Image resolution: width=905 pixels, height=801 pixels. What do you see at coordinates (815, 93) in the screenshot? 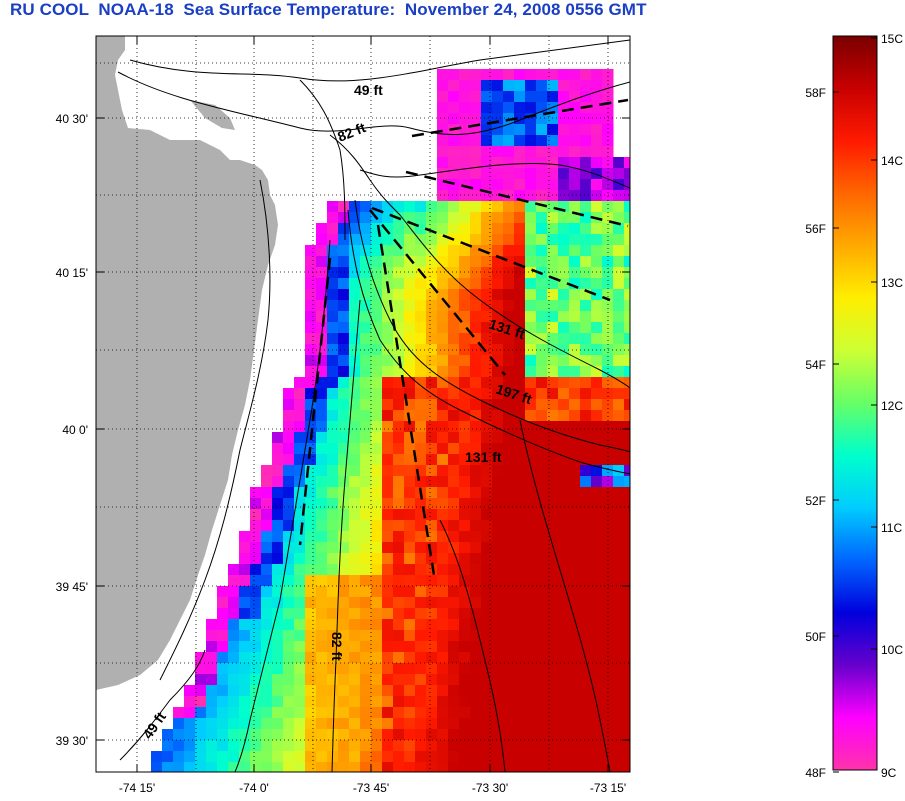
I see `colorbar-label-58f: 58F` at bounding box center [815, 93].